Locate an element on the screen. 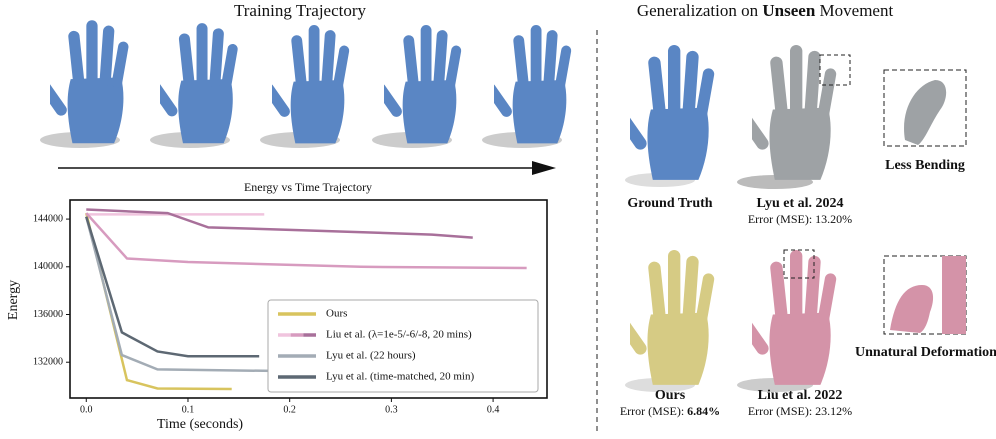 This screenshot has height=439, width=996. error-text: Error (MSE): 6.84% is located at coordinates (670, 411).